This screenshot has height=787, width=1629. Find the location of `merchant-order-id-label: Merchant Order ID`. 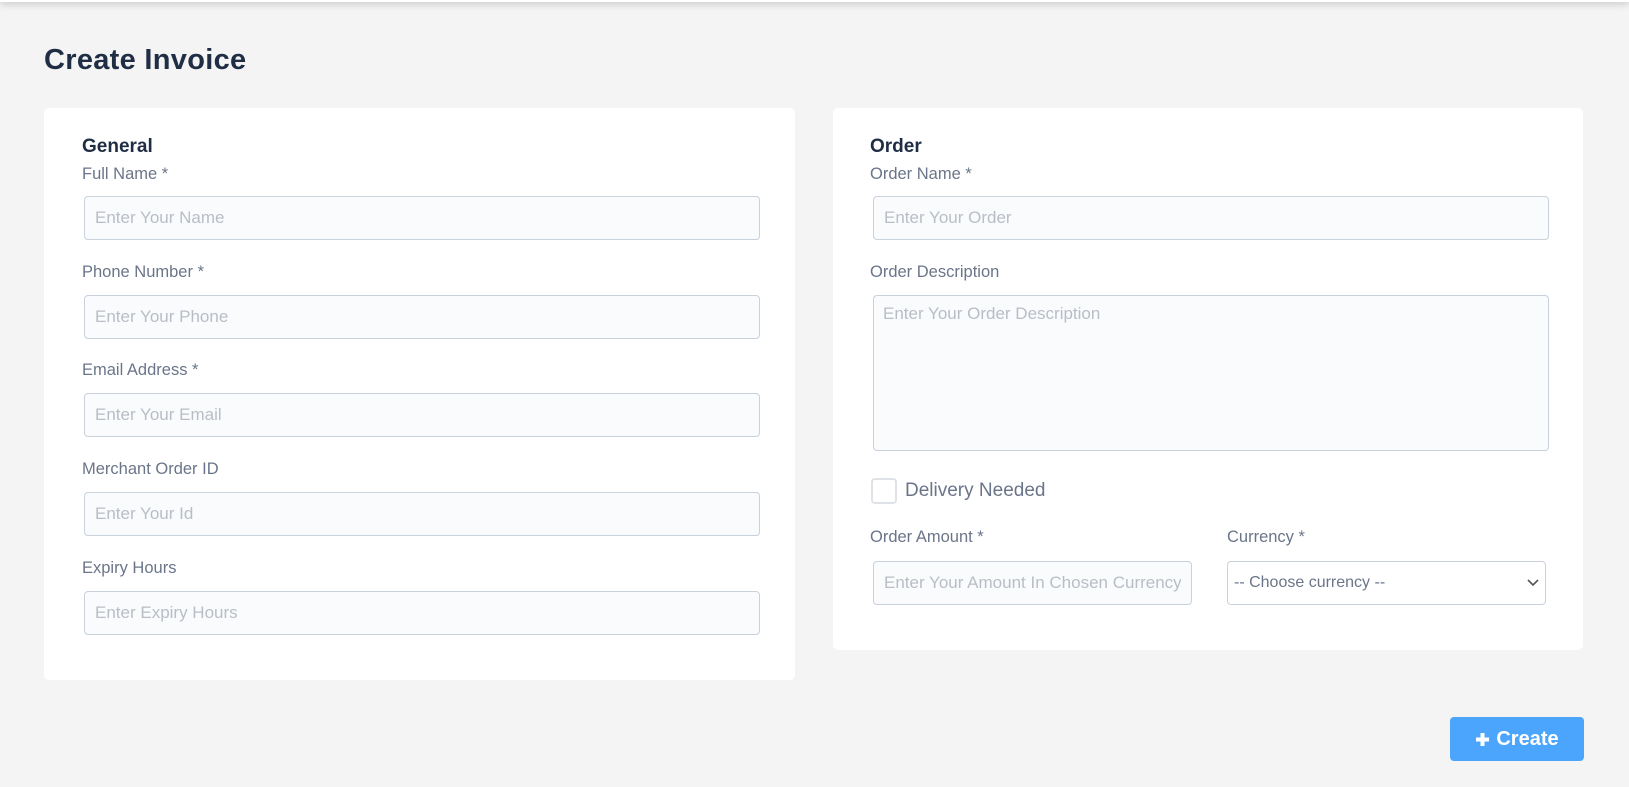

merchant-order-id-label: Merchant Order ID is located at coordinates (150, 469).